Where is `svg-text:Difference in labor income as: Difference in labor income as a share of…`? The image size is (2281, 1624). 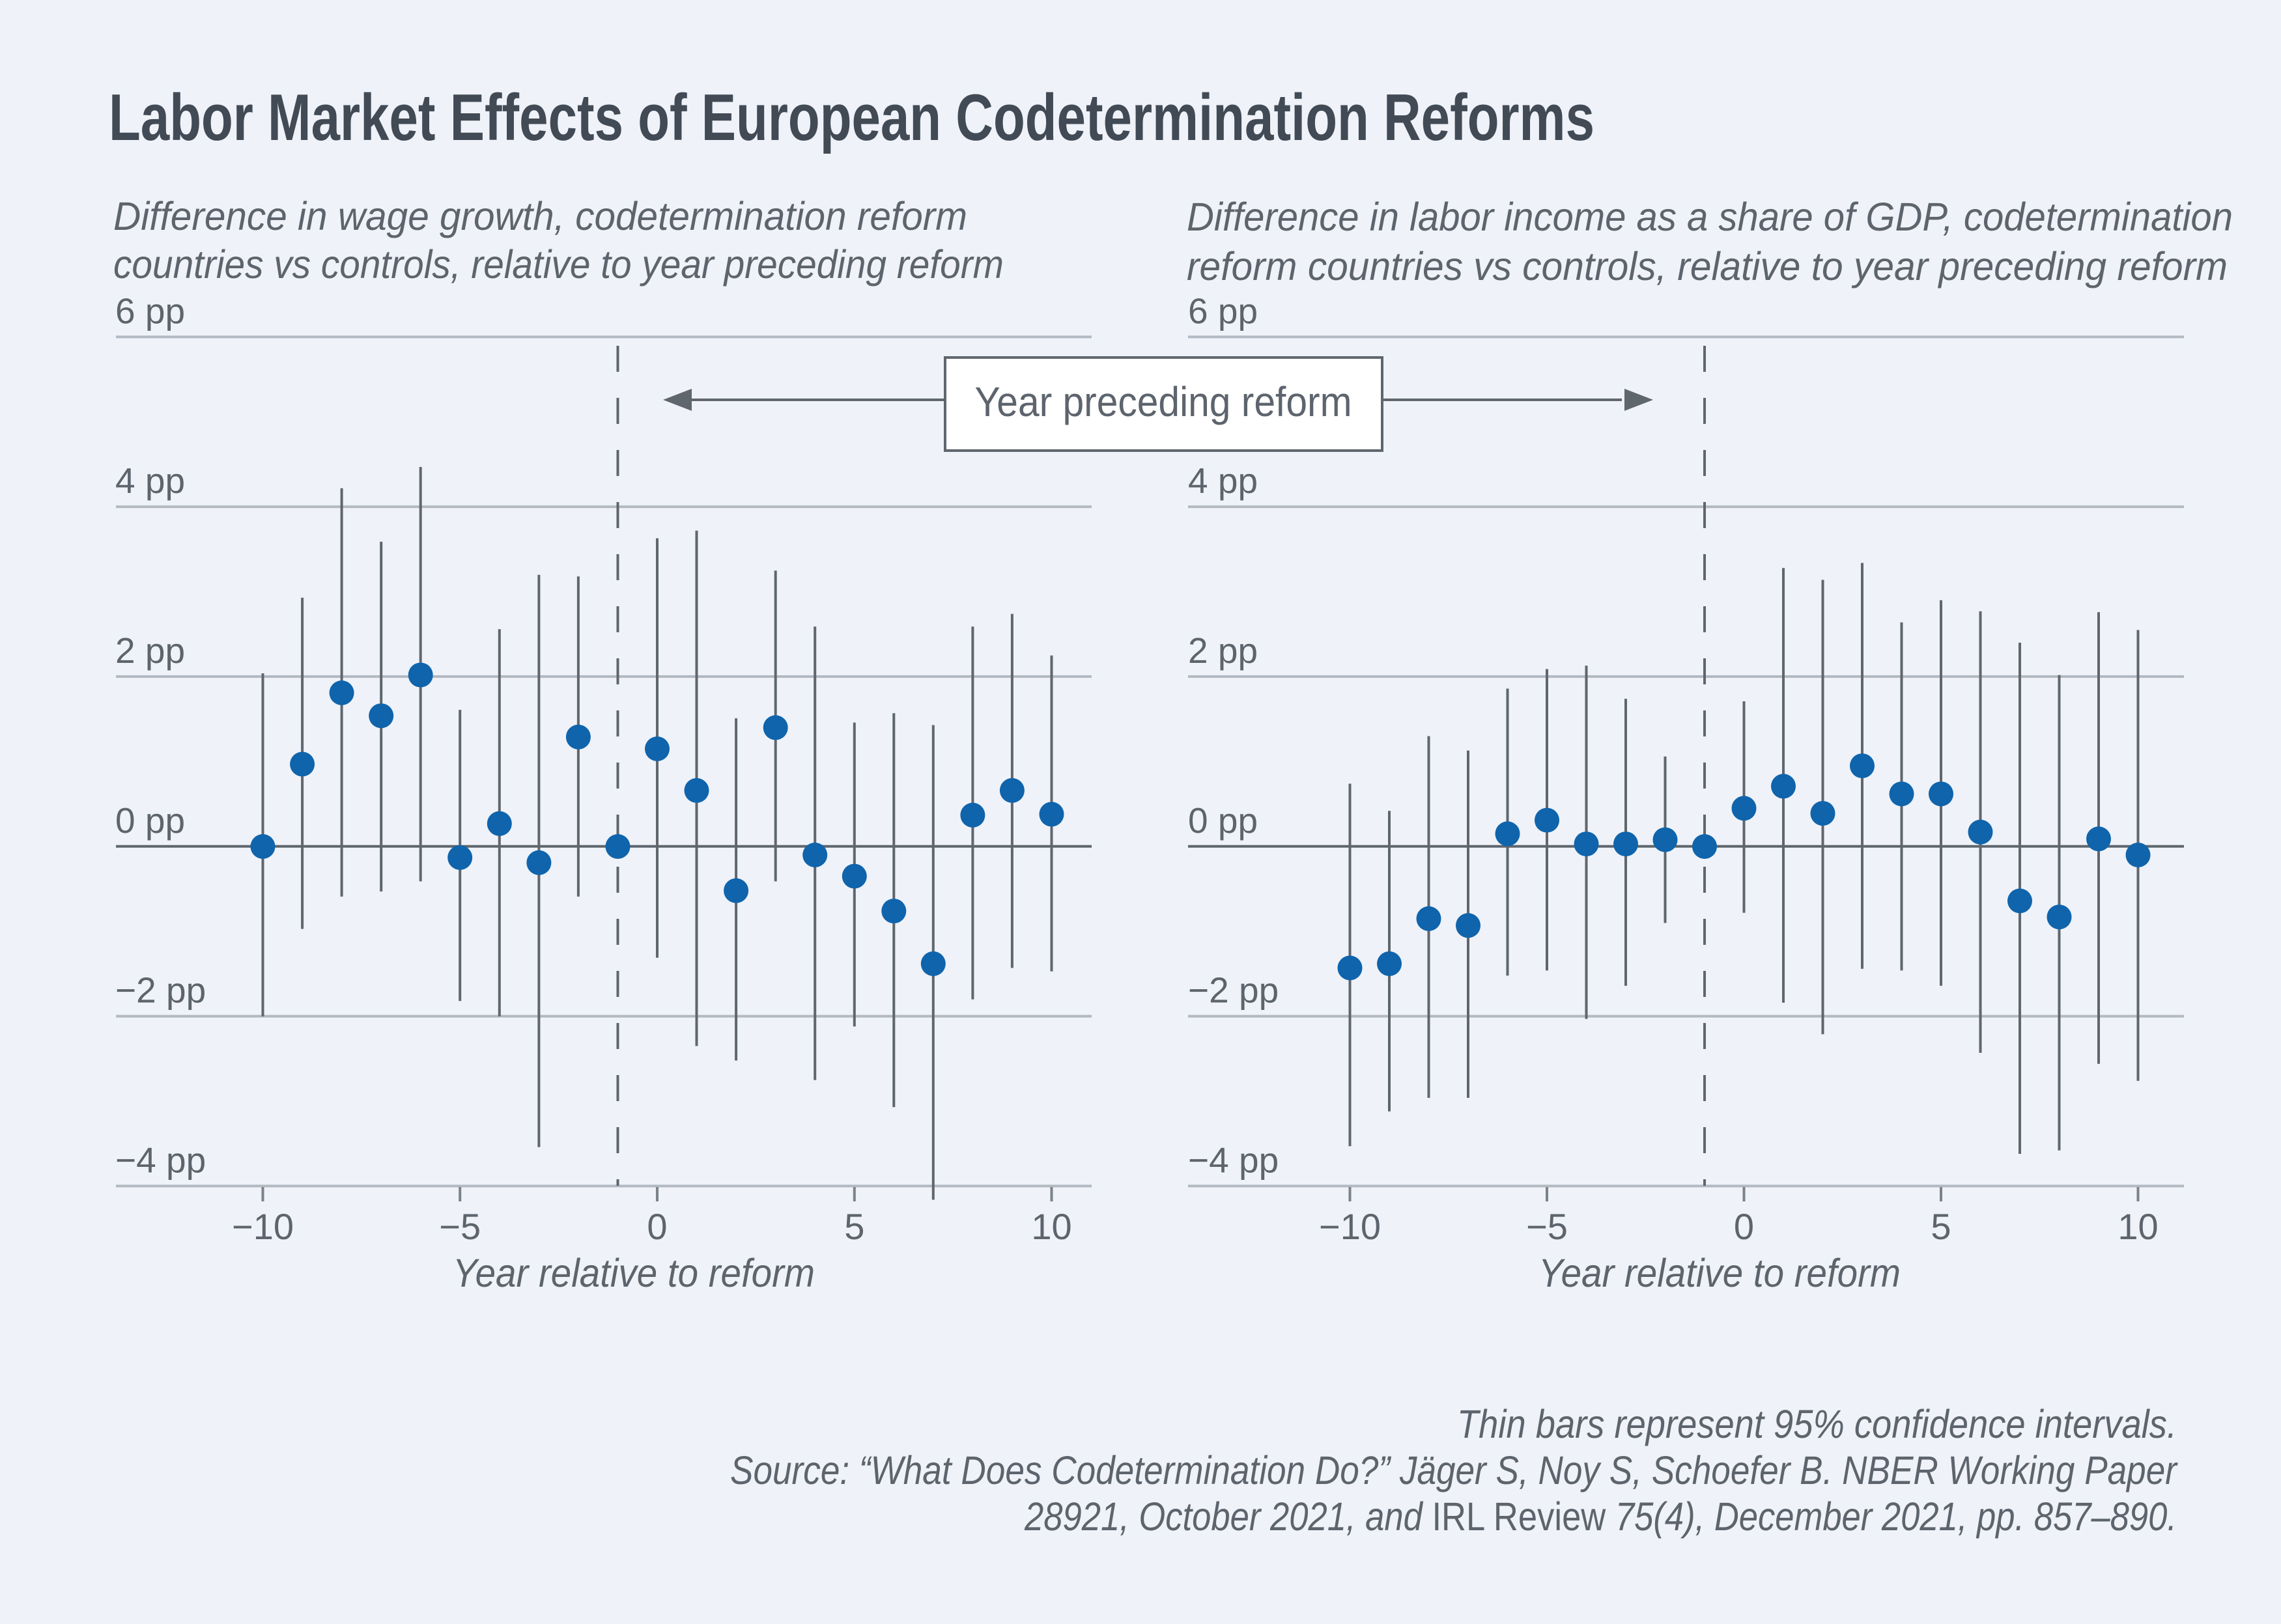 svg-text:Difference in labor income as: Difference in labor income as a share of… is located at coordinates (1710, 217).